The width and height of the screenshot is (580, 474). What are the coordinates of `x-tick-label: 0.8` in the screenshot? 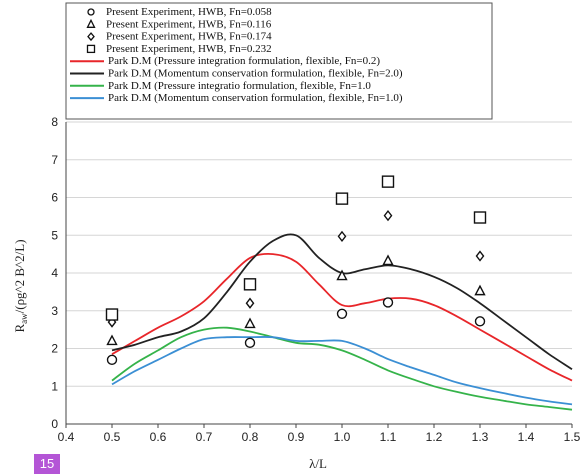 It's located at (250, 437).